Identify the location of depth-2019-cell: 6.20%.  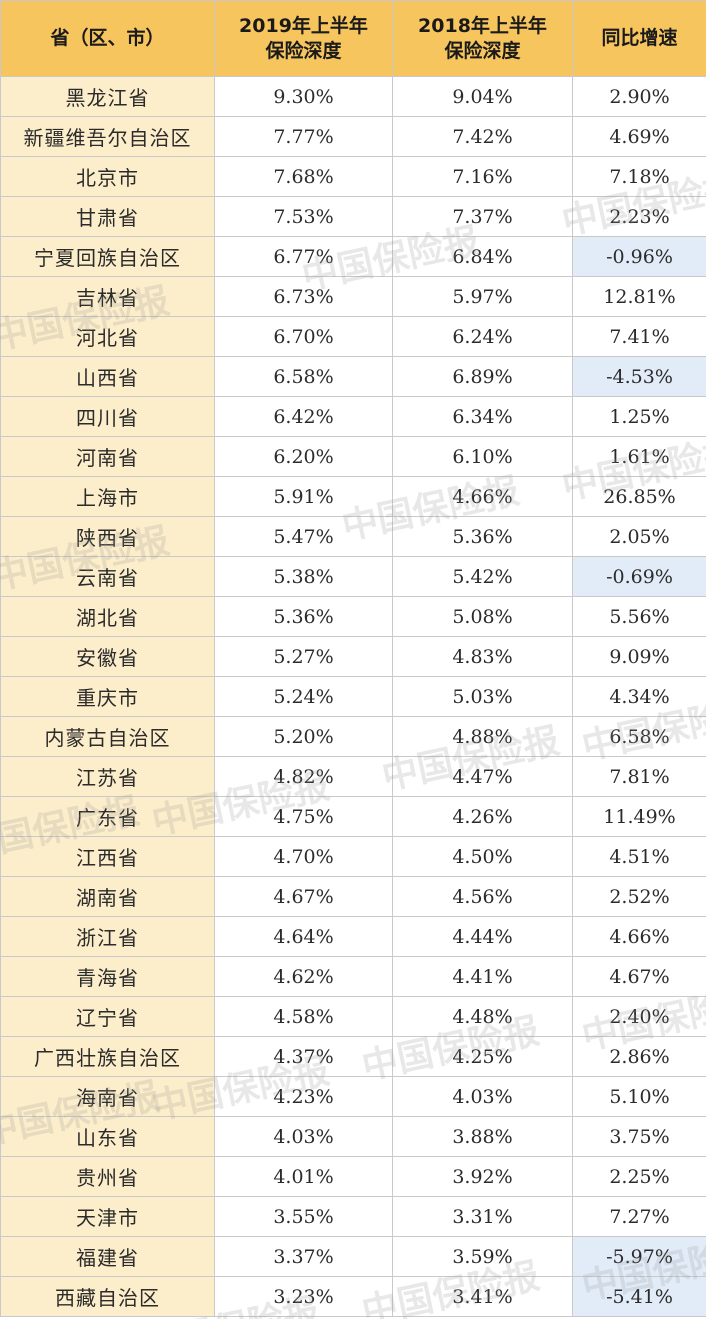
(303, 456).